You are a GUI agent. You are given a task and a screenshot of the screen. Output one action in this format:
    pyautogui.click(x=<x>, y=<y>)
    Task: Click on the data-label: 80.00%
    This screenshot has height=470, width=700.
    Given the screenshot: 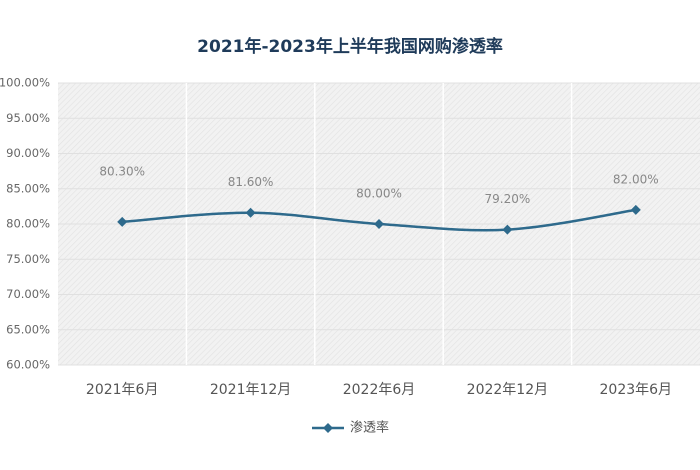 What is the action you would take?
    pyautogui.click(x=379, y=194)
    